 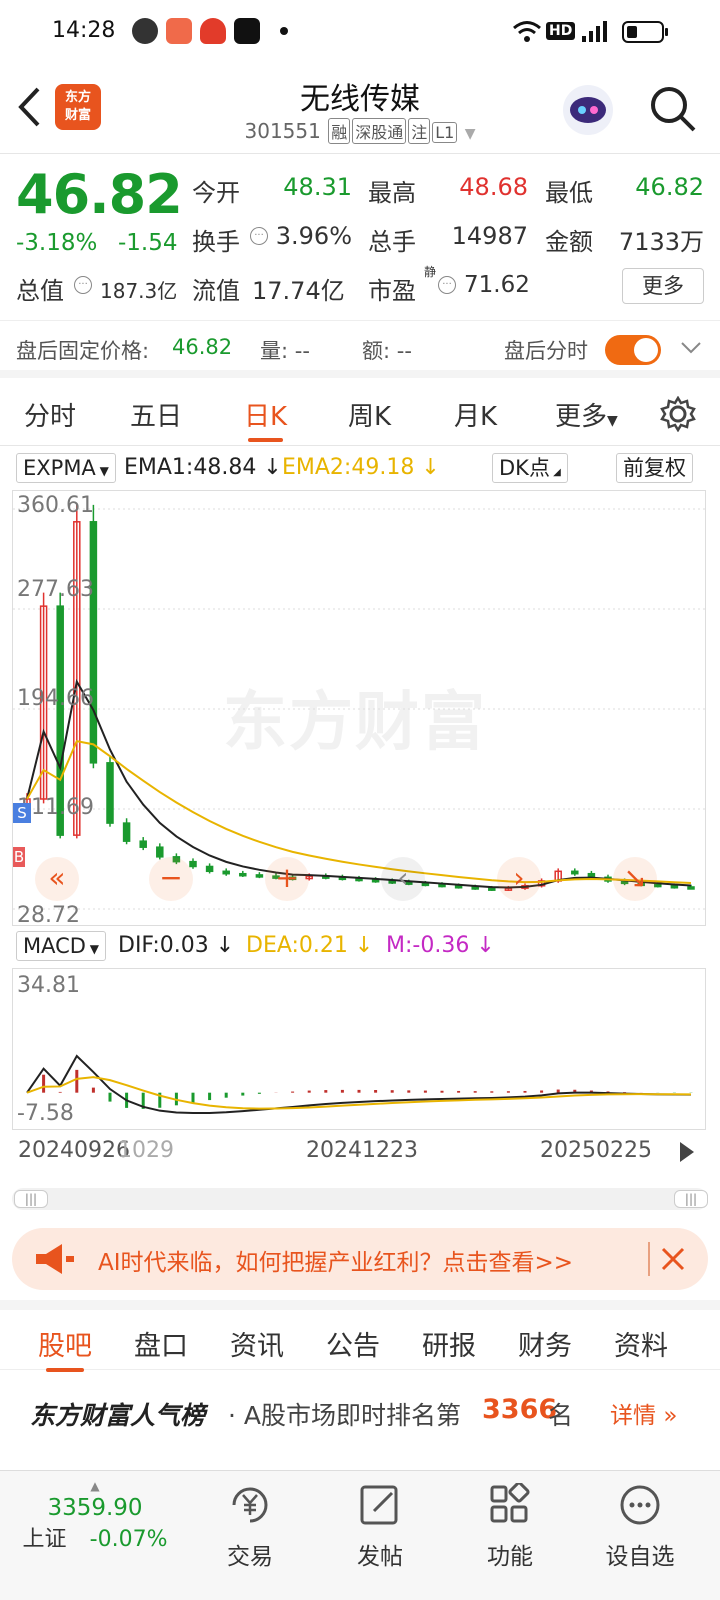 What do you see at coordinates (645, 32) in the screenshot?
I see `battery-icon` at bounding box center [645, 32].